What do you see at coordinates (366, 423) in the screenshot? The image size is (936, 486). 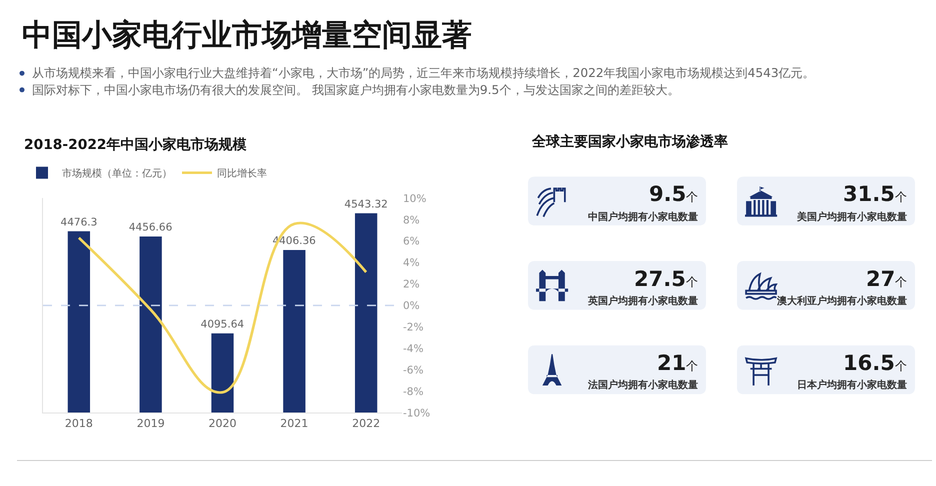 I see `x-tick-label: 2022` at bounding box center [366, 423].